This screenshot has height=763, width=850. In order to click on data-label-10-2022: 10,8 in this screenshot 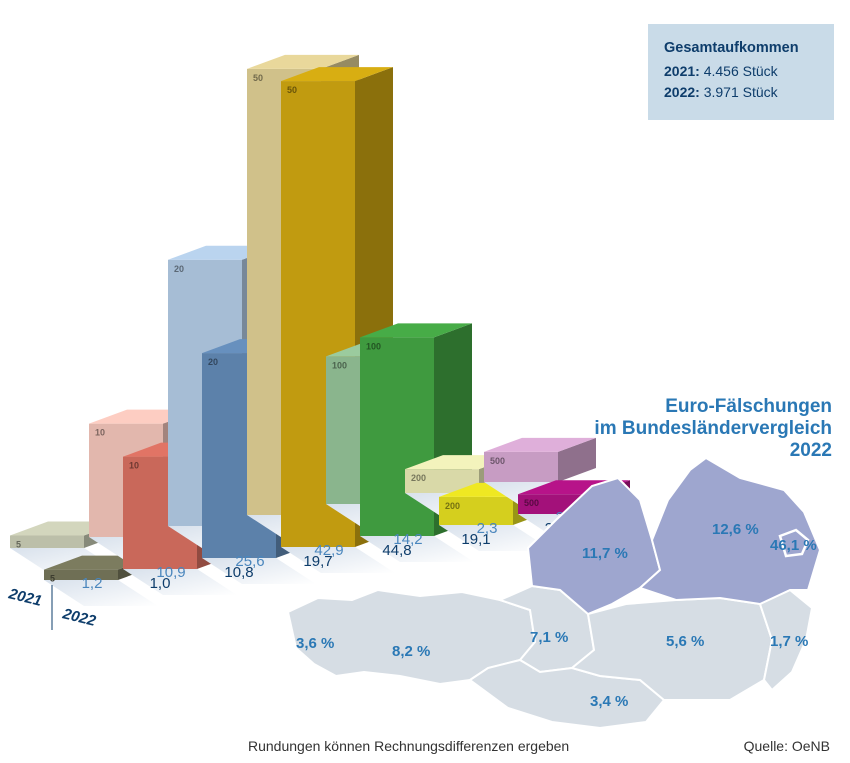, I will do `click(238, 572)`.